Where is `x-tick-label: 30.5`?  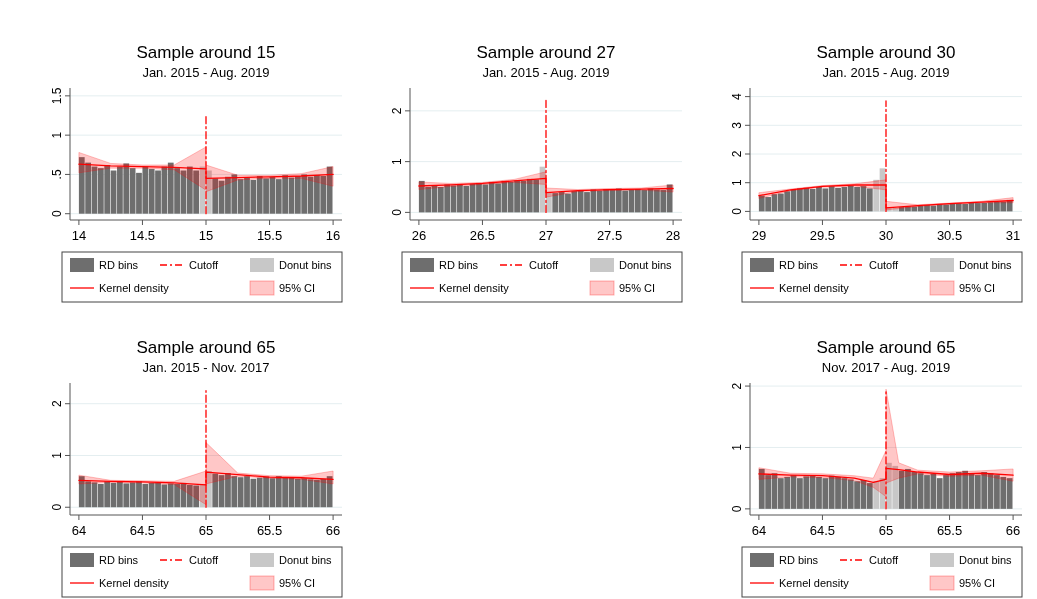 x-tick-label: 30.5 is located at coordinates (949, 235).